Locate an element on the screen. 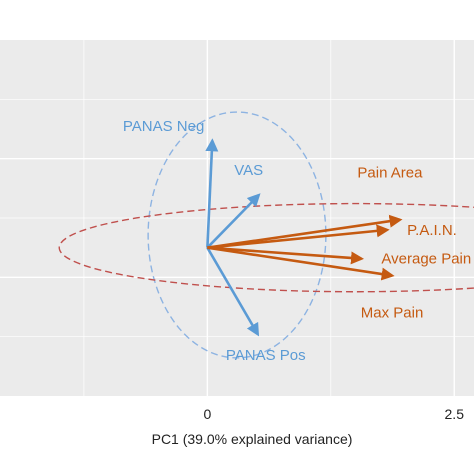 Image resolution: width=474 pixels, height=474 pixels. vector-vas is located at coordinates (233, 221).